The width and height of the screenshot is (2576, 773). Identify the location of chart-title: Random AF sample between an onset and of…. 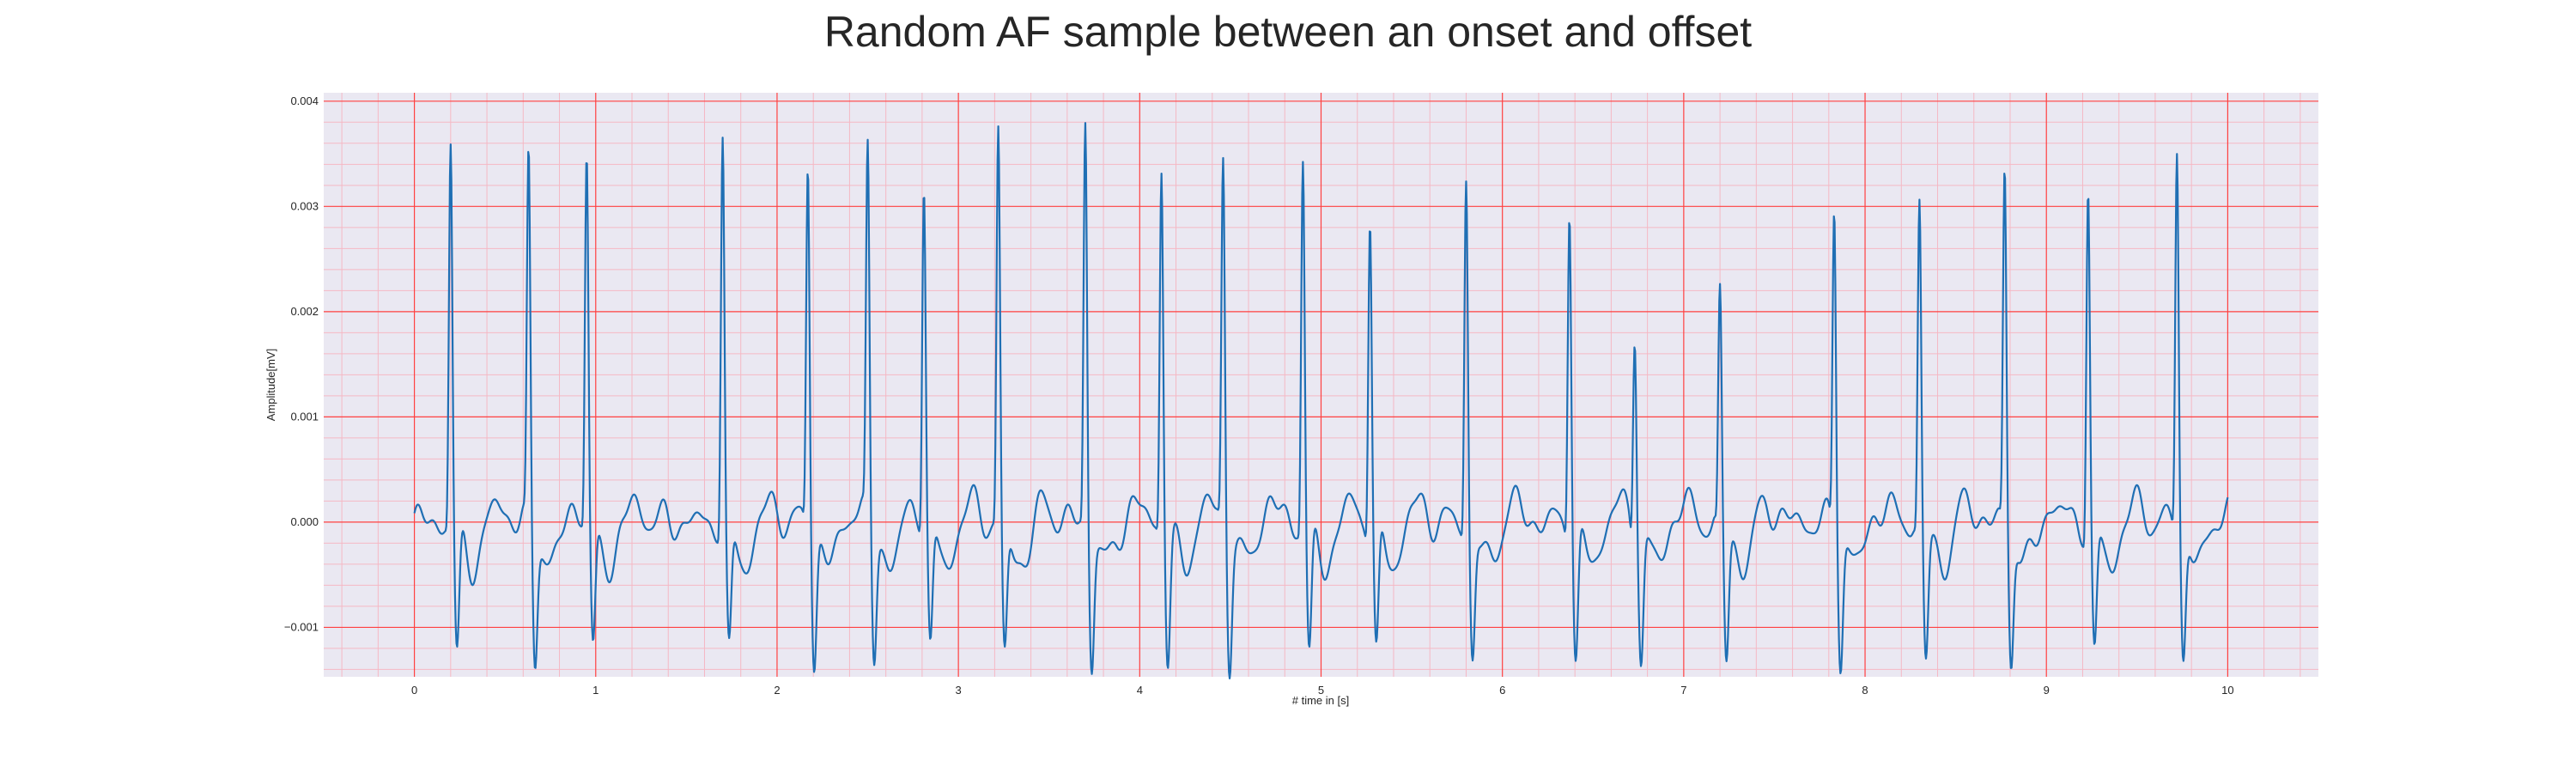
(1288, 32).